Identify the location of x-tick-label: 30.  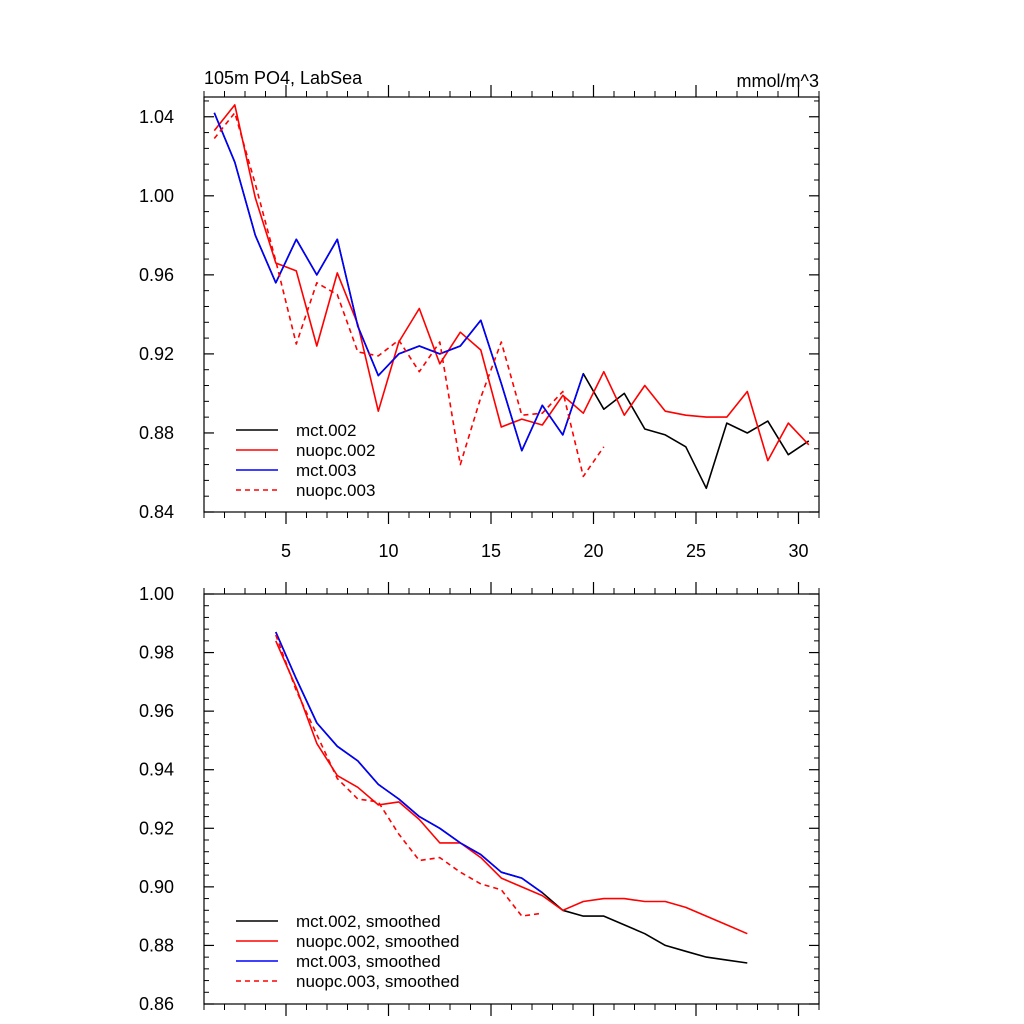
(798, 551).